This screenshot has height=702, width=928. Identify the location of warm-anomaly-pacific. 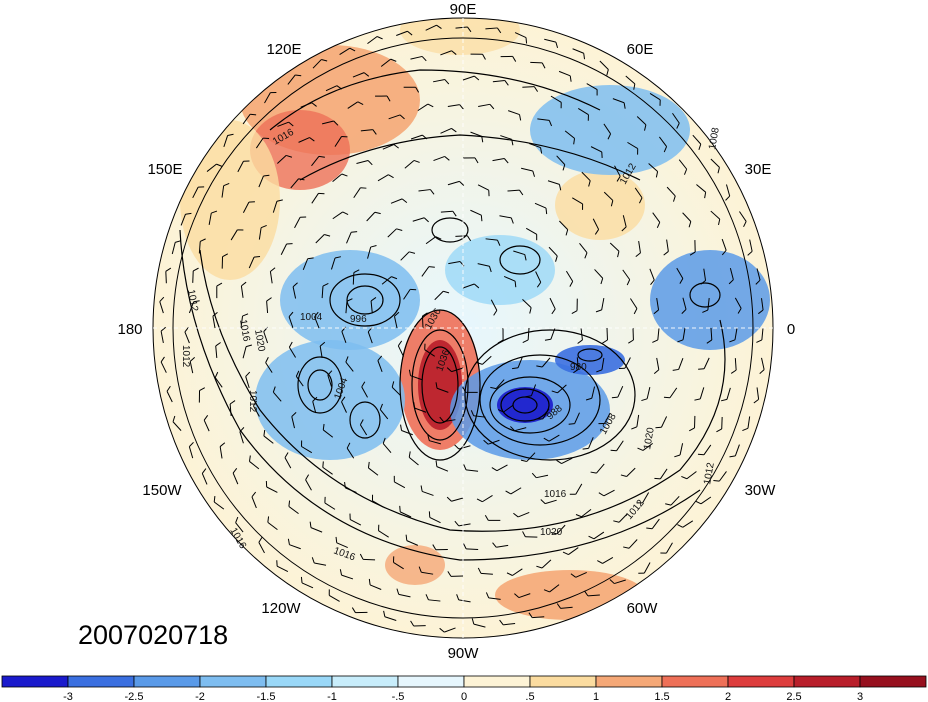
(230, 200).